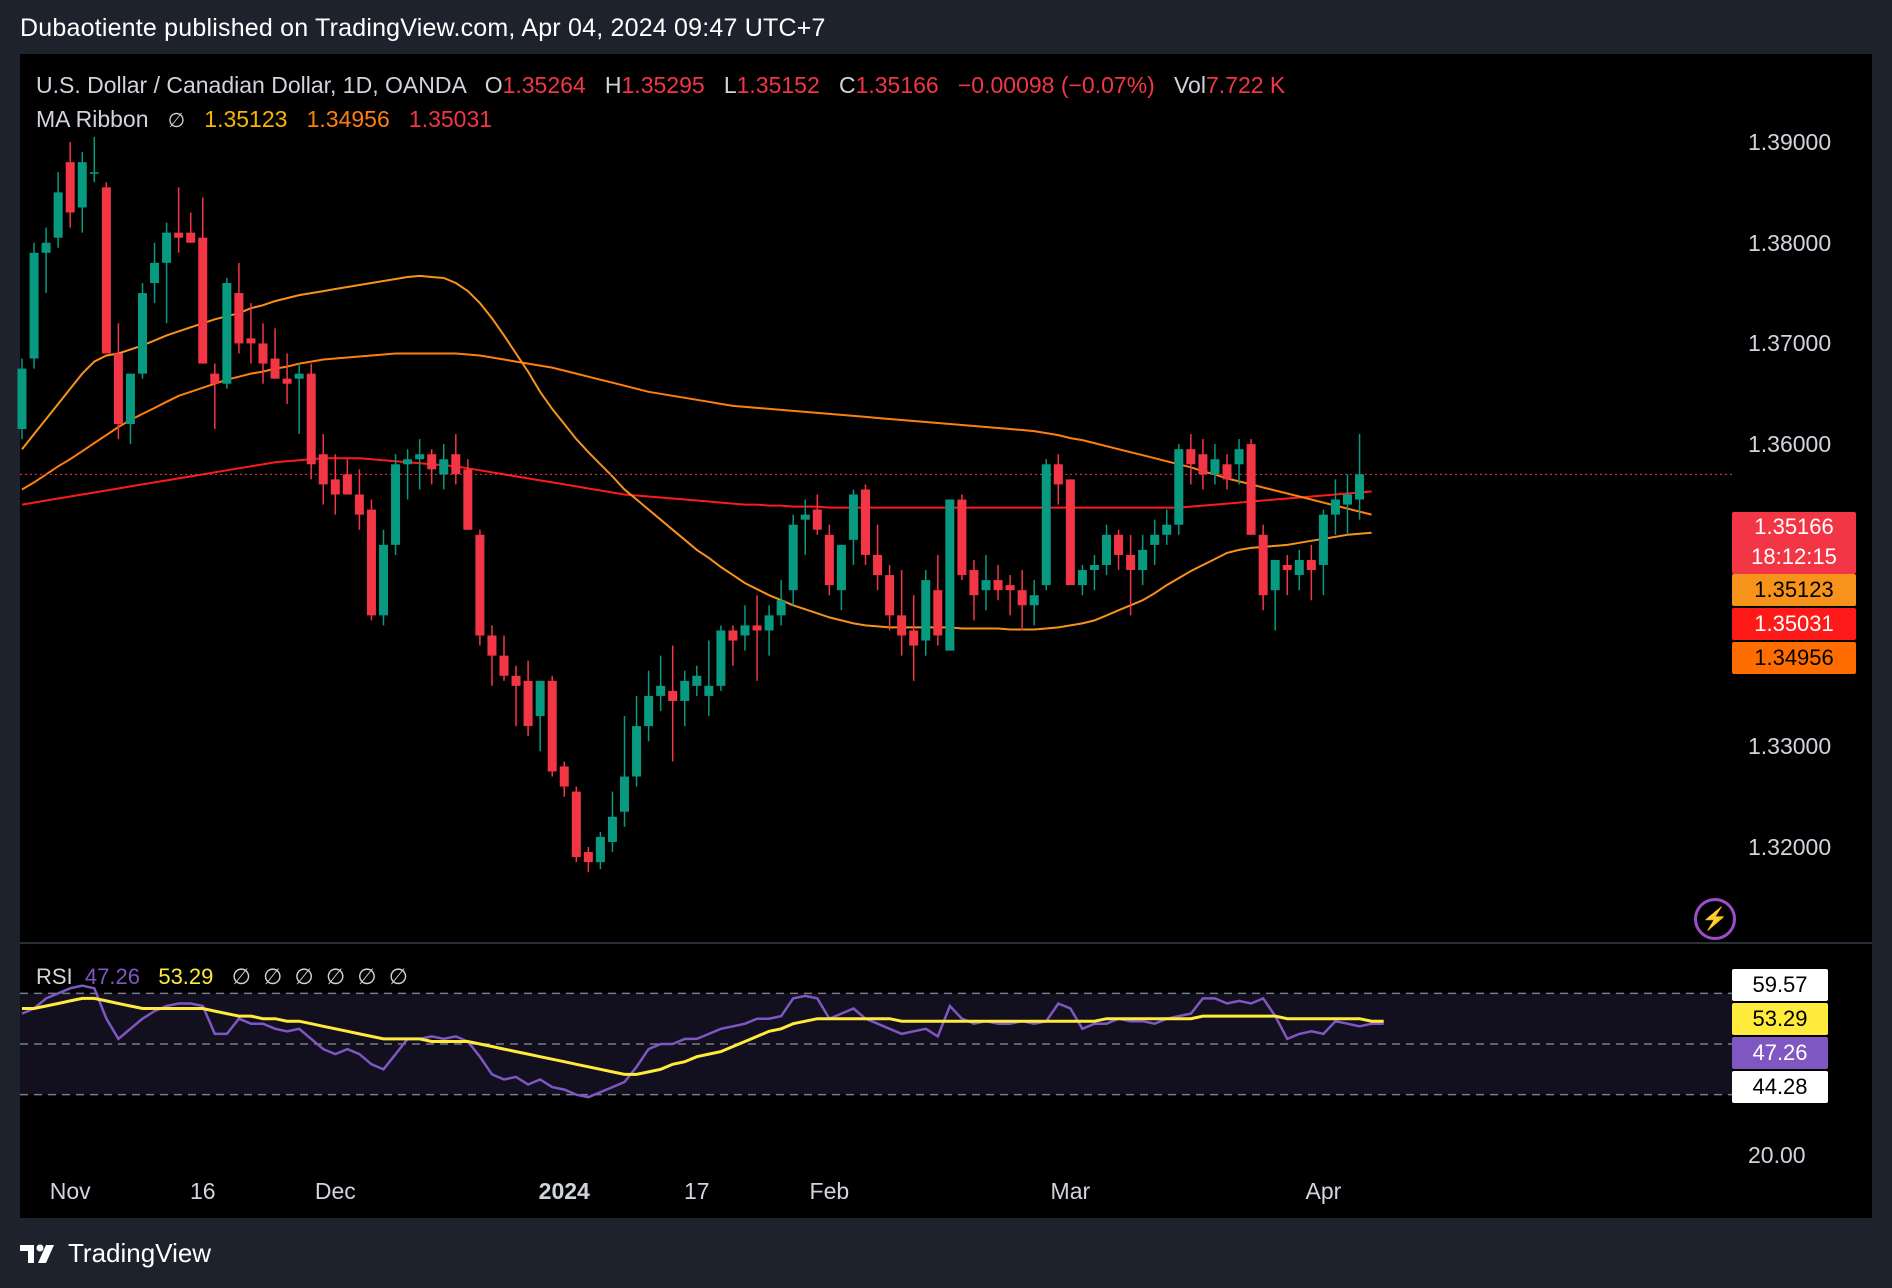 The width and height of the screenshot is (1892, 1288). Describe the element at coordinates (829, 1191) in the screenshot. I see `time-axis-label: Feb` at that location.